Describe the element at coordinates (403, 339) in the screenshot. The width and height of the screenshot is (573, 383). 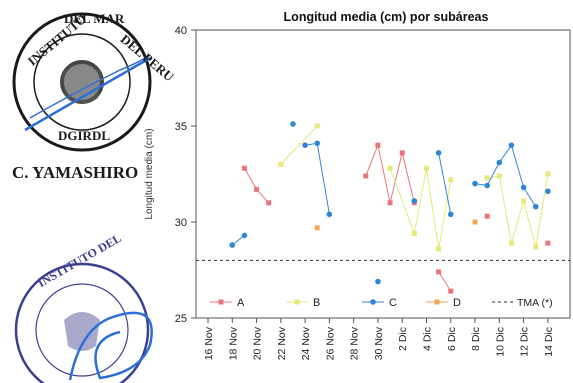
I see `x-tick-label: 2 Dic` at that location.